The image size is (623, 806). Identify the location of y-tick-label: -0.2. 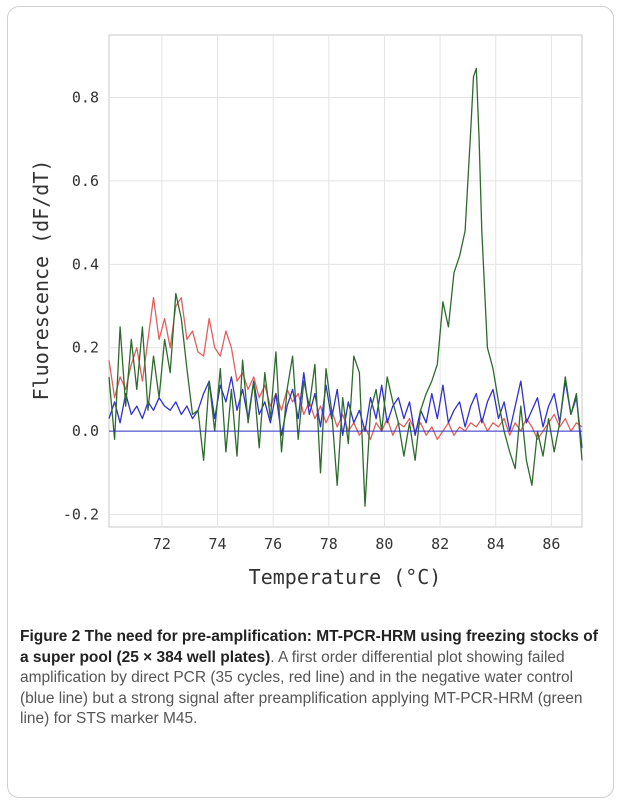
(81, 514).